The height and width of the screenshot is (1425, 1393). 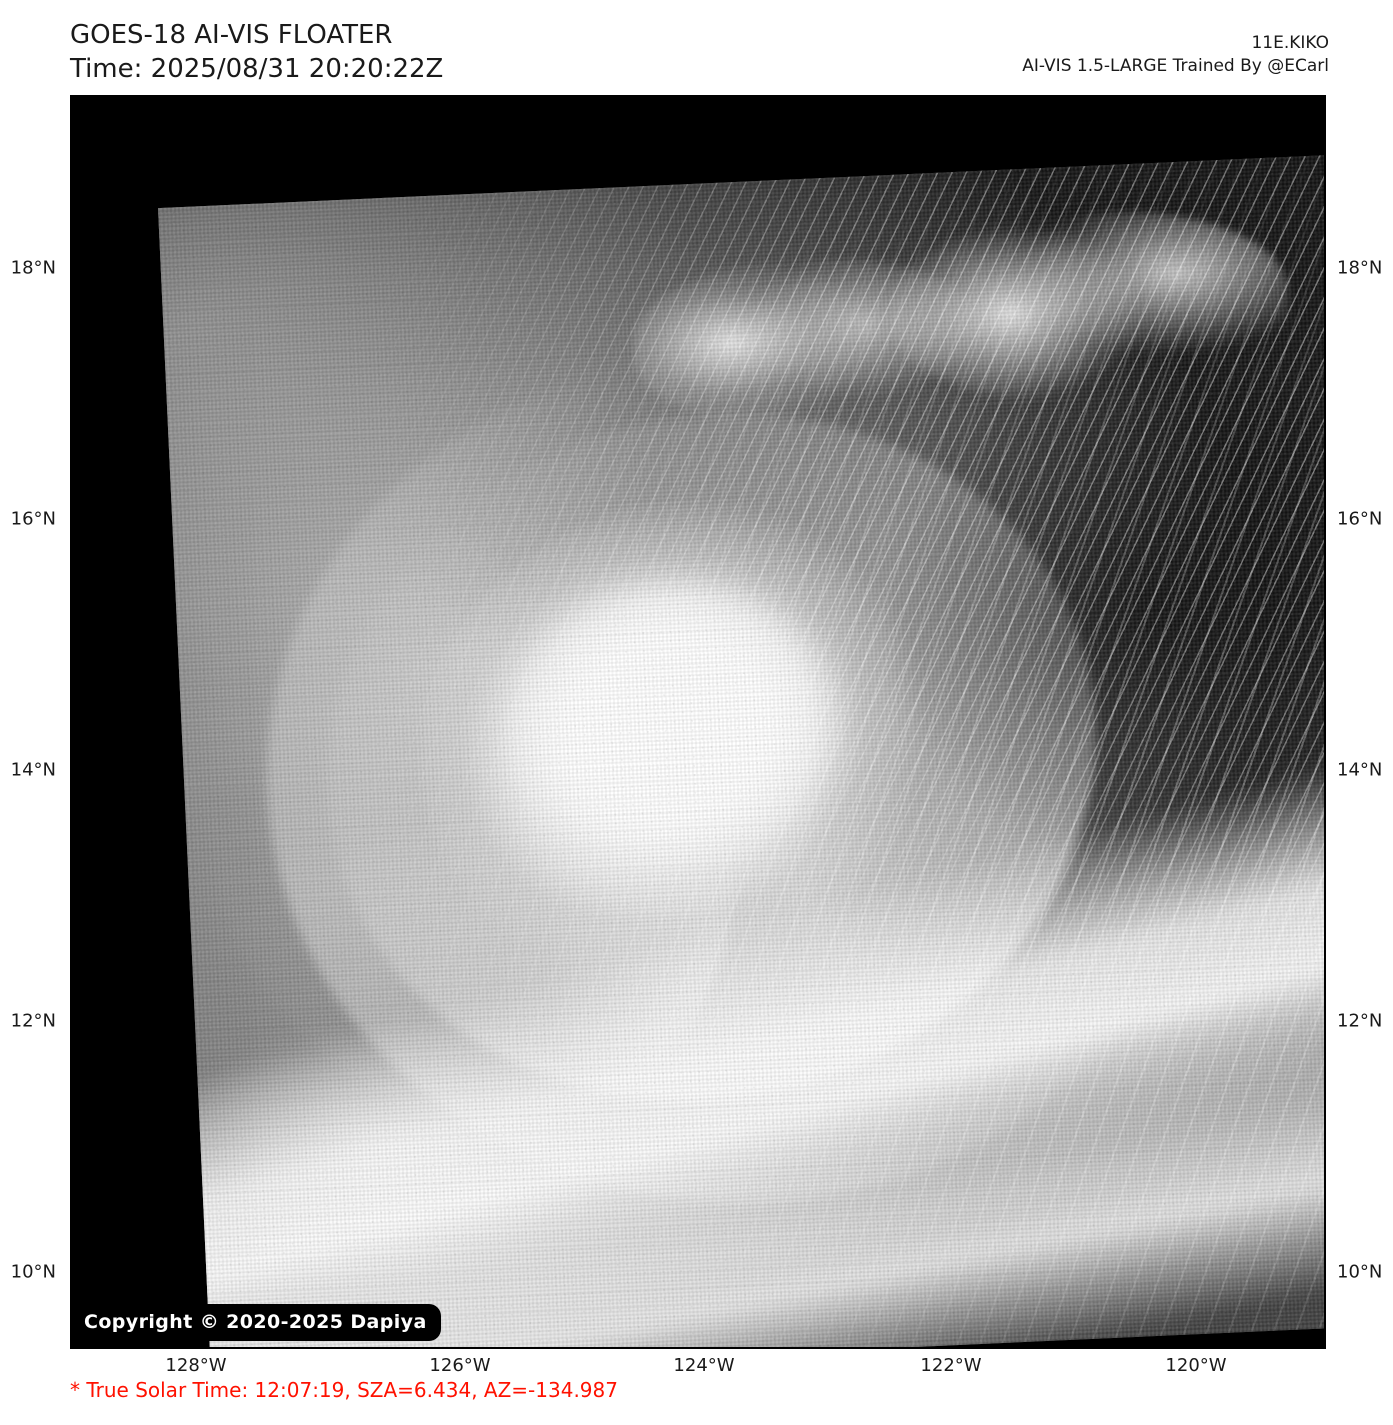 I want to click on storm-id-label: 11E.KIKO, so click(x=1290, y=43).